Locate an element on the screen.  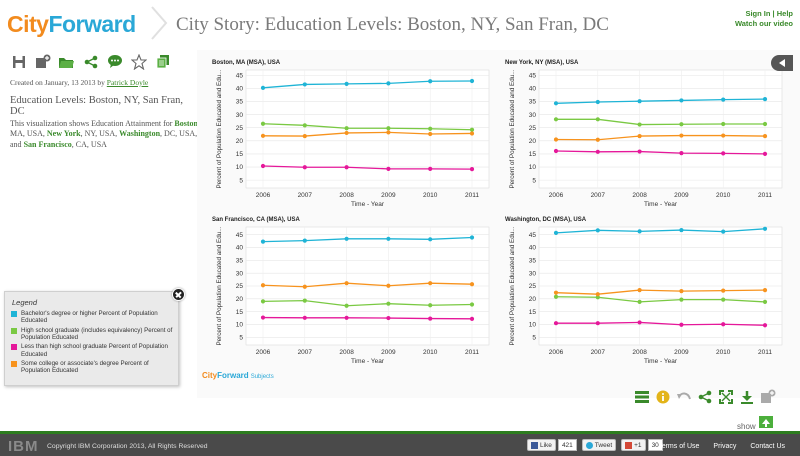
fullscreen-icon is located at coordinates (726, 397).